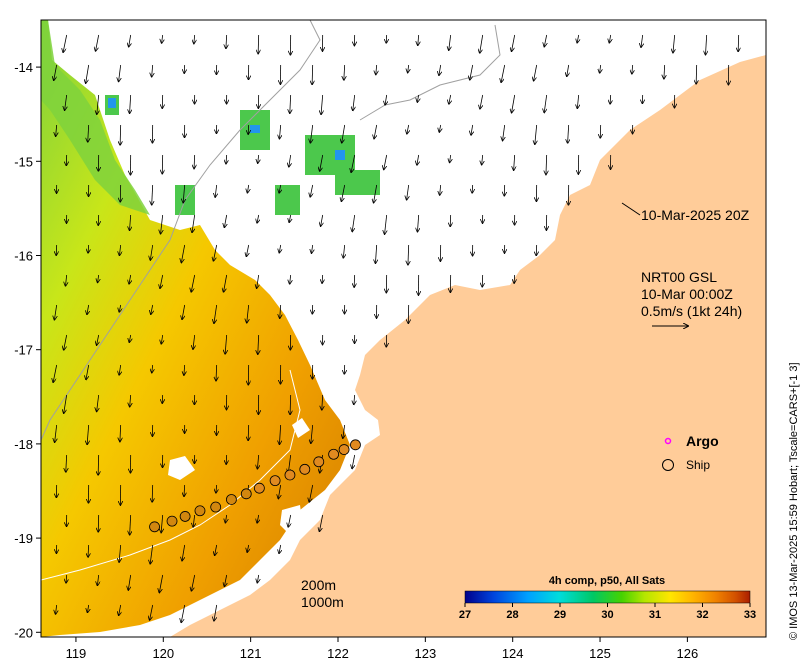 The width and height of the screenshot is (810, 672). What do you see at coordinates (23, 444) in the screenshot?
I see `y-tick-label: -18` at bounding box center [23, 444].